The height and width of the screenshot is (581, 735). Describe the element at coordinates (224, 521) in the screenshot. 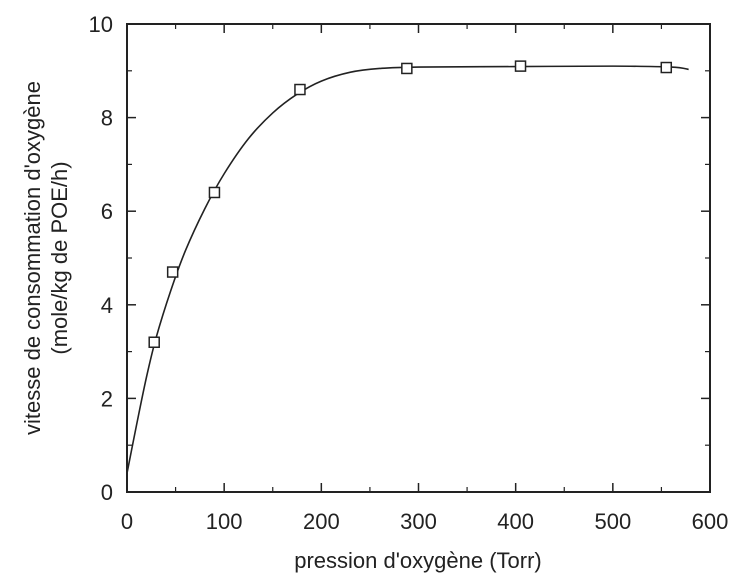

I see `x-tick-label: 100` at that location.